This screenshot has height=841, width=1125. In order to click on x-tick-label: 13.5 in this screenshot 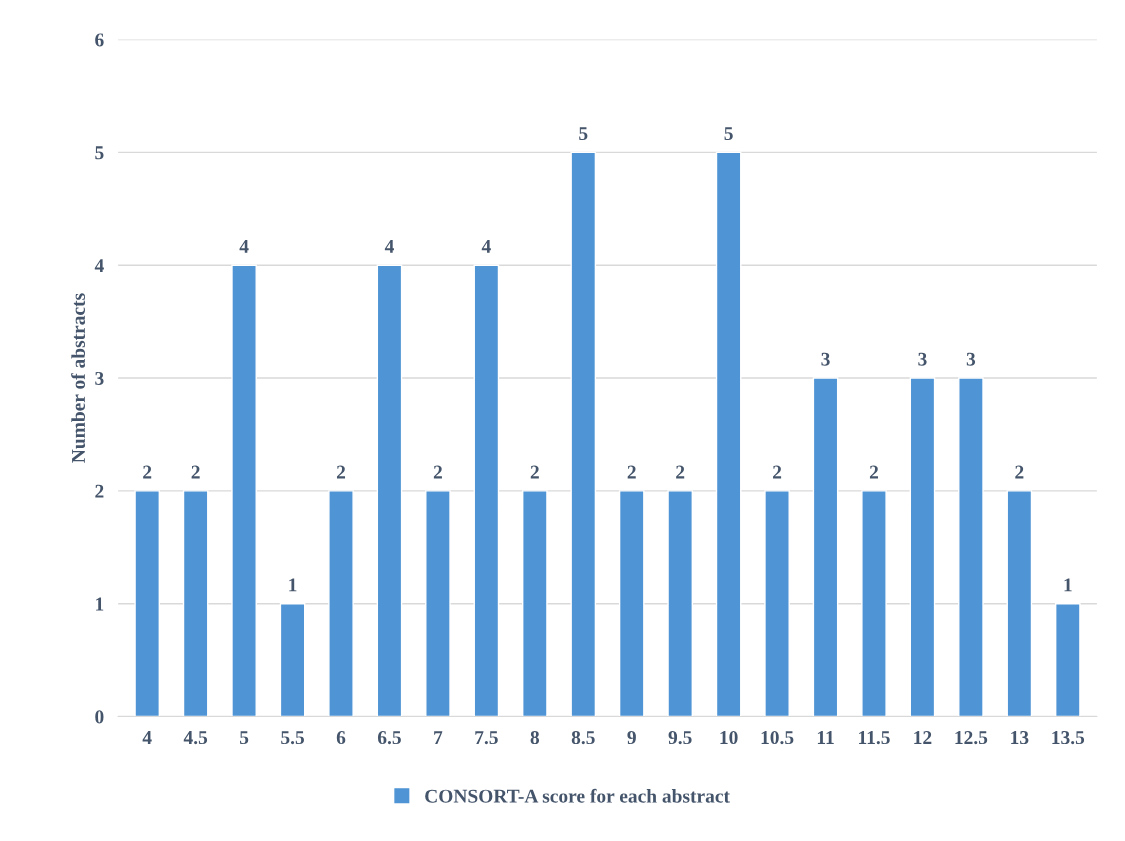, I will do `click(1068, 738)`.